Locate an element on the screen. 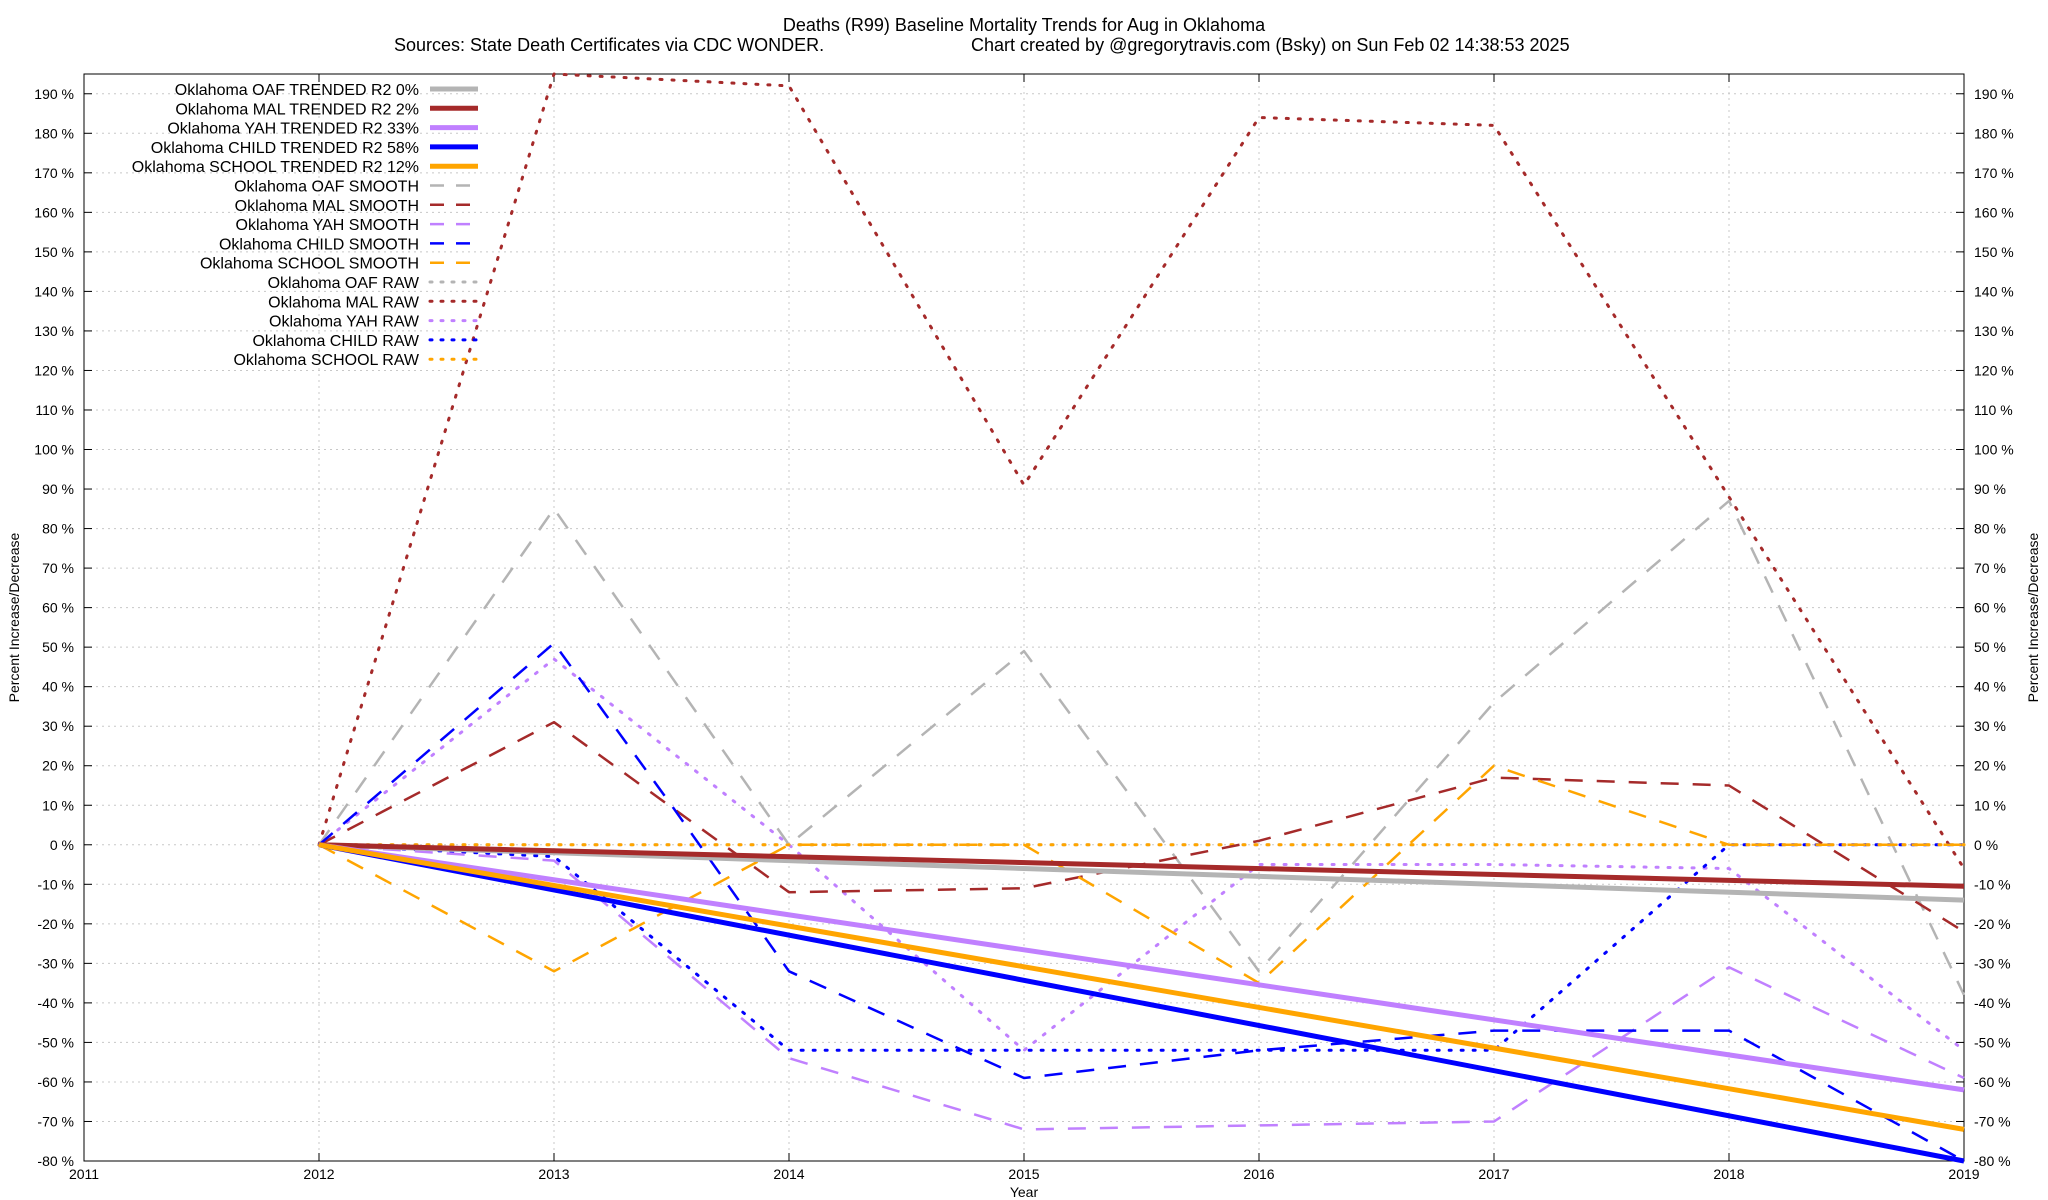  y-tick-label: -60 % is located at coordinates (55, 1082).